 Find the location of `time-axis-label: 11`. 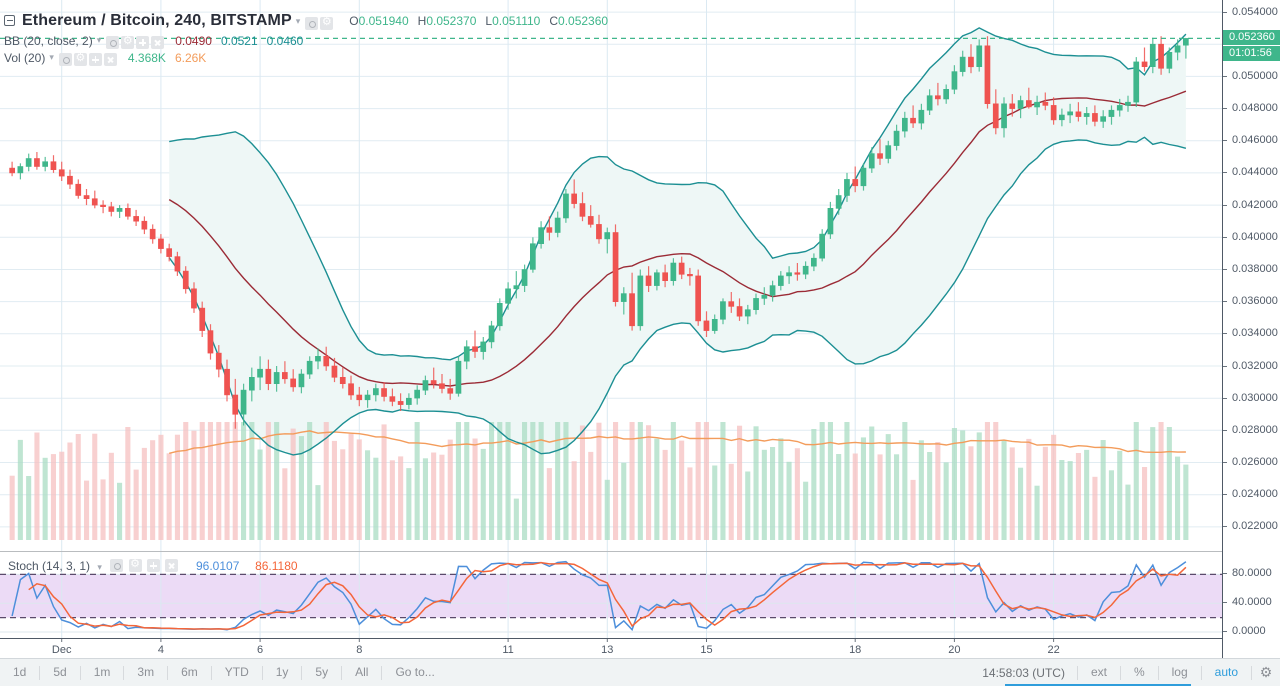

time-axis-label: 11 is located at coordinates (507, 650).